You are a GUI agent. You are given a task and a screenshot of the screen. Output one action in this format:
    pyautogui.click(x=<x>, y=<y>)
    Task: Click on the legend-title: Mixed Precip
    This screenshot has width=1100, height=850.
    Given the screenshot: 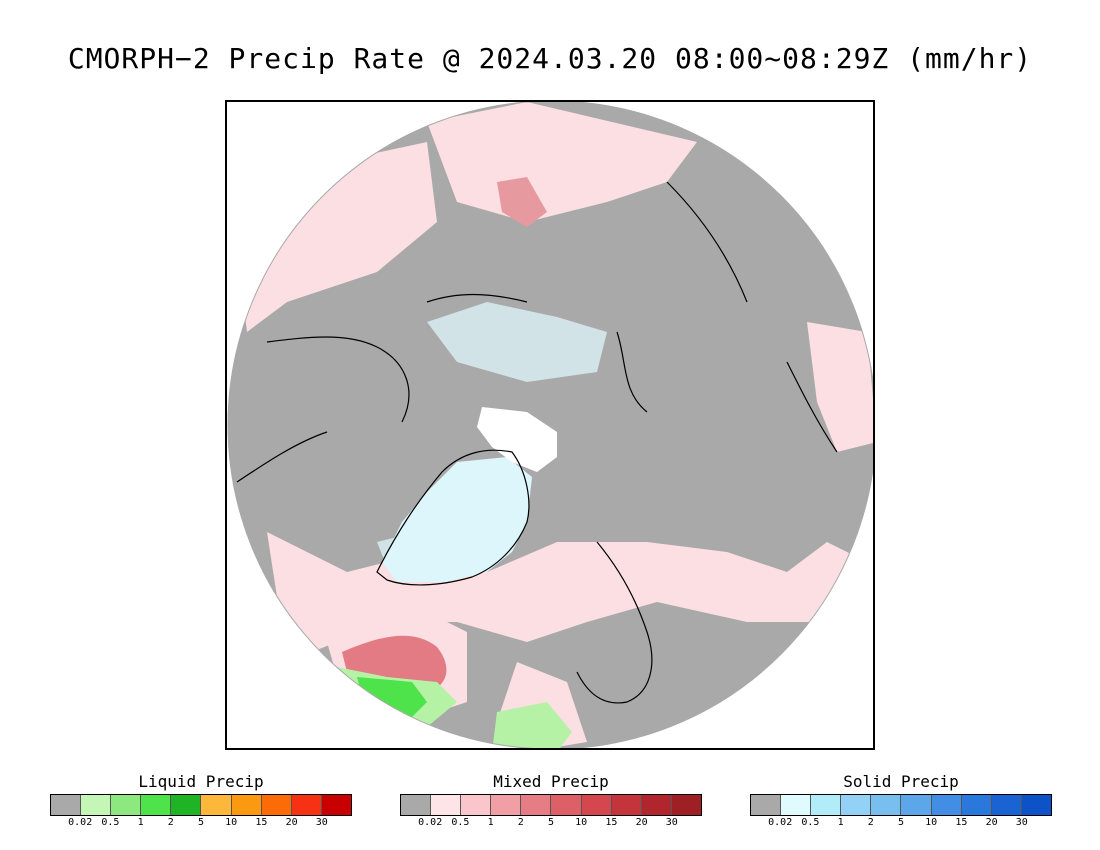 What is the action you would take?
    pyautogui.click(x=551, y=781)
    